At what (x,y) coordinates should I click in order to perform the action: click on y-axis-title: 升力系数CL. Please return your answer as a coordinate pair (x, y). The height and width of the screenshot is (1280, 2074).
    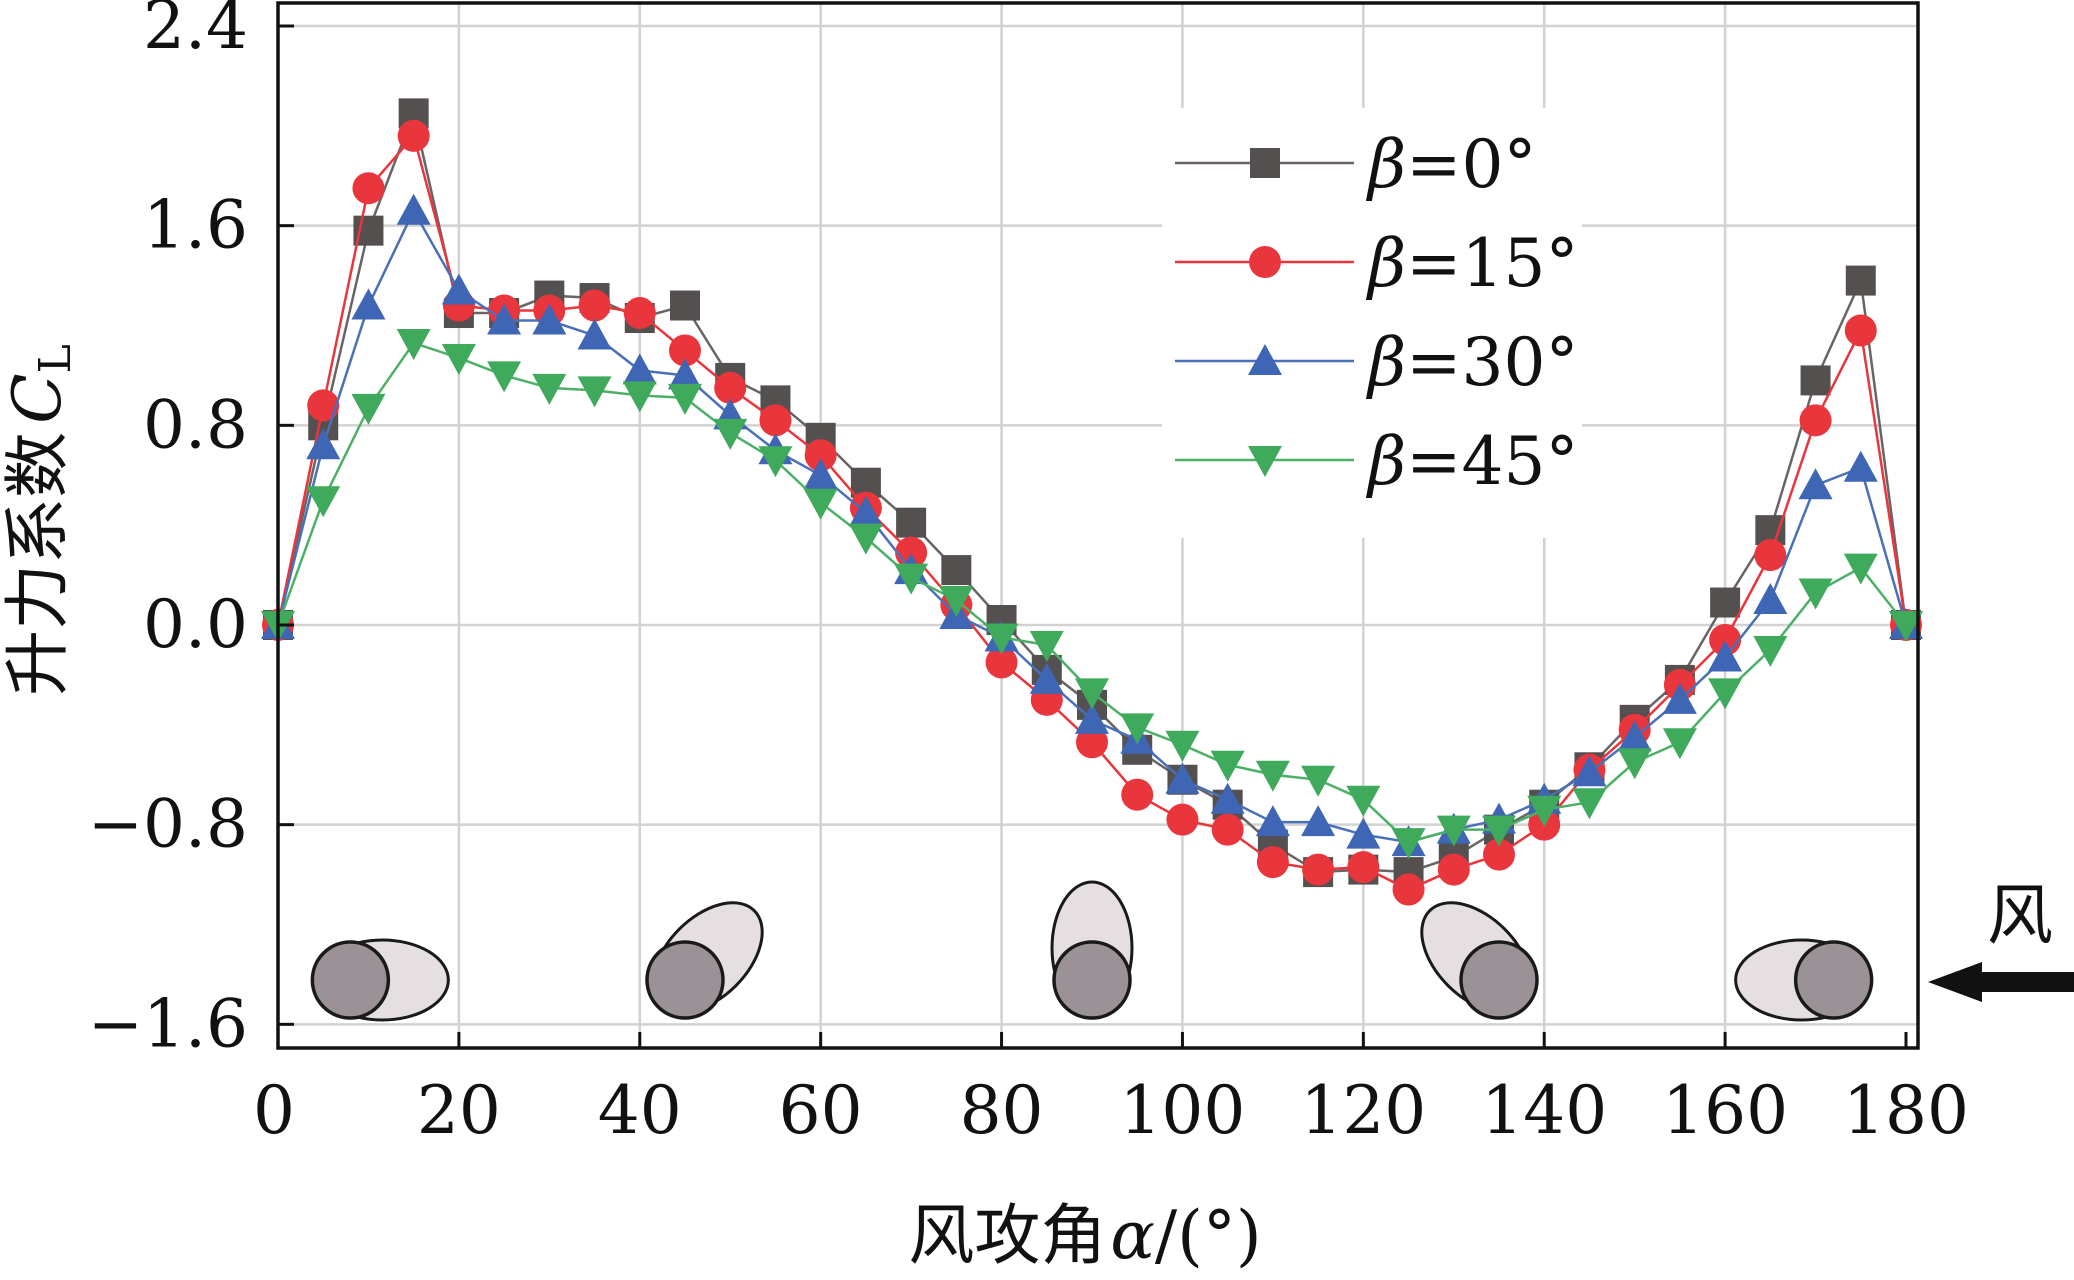
    Looking at the image, I should click on (40, 520).